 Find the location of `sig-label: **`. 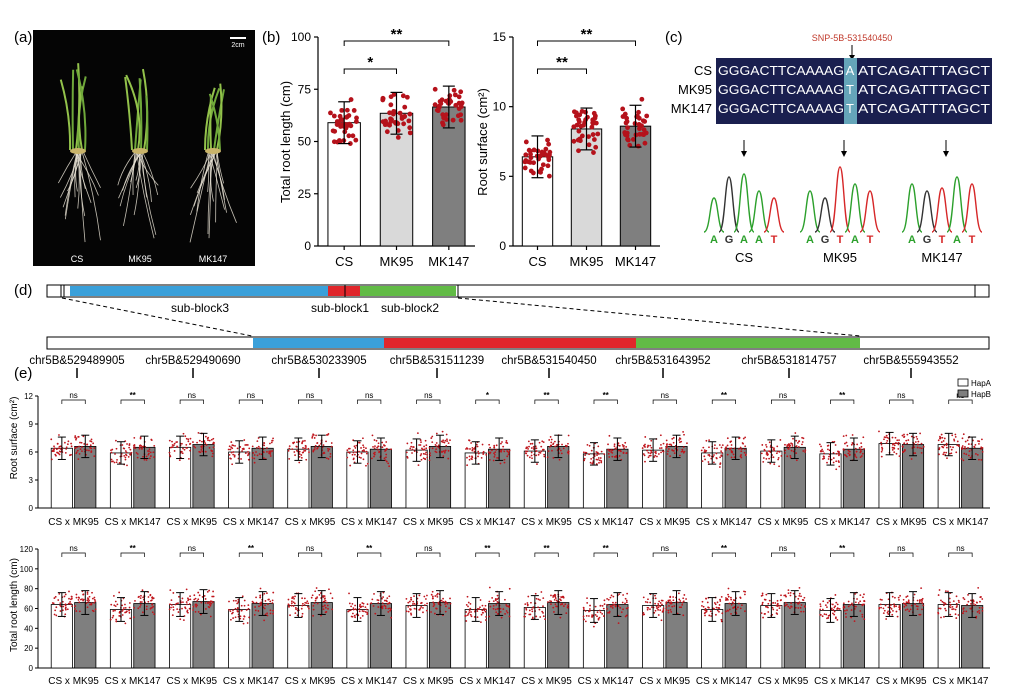

sig-label: ** is located at coordinates (587, 34).